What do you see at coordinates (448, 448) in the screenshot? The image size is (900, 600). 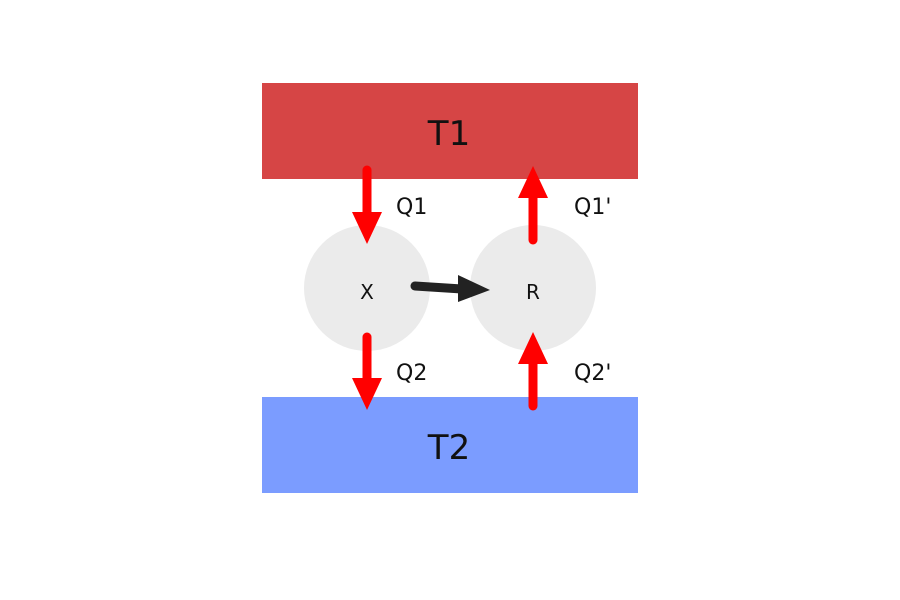 I see `cold-reservoir-label: T2` at bounding box center [448, 448].